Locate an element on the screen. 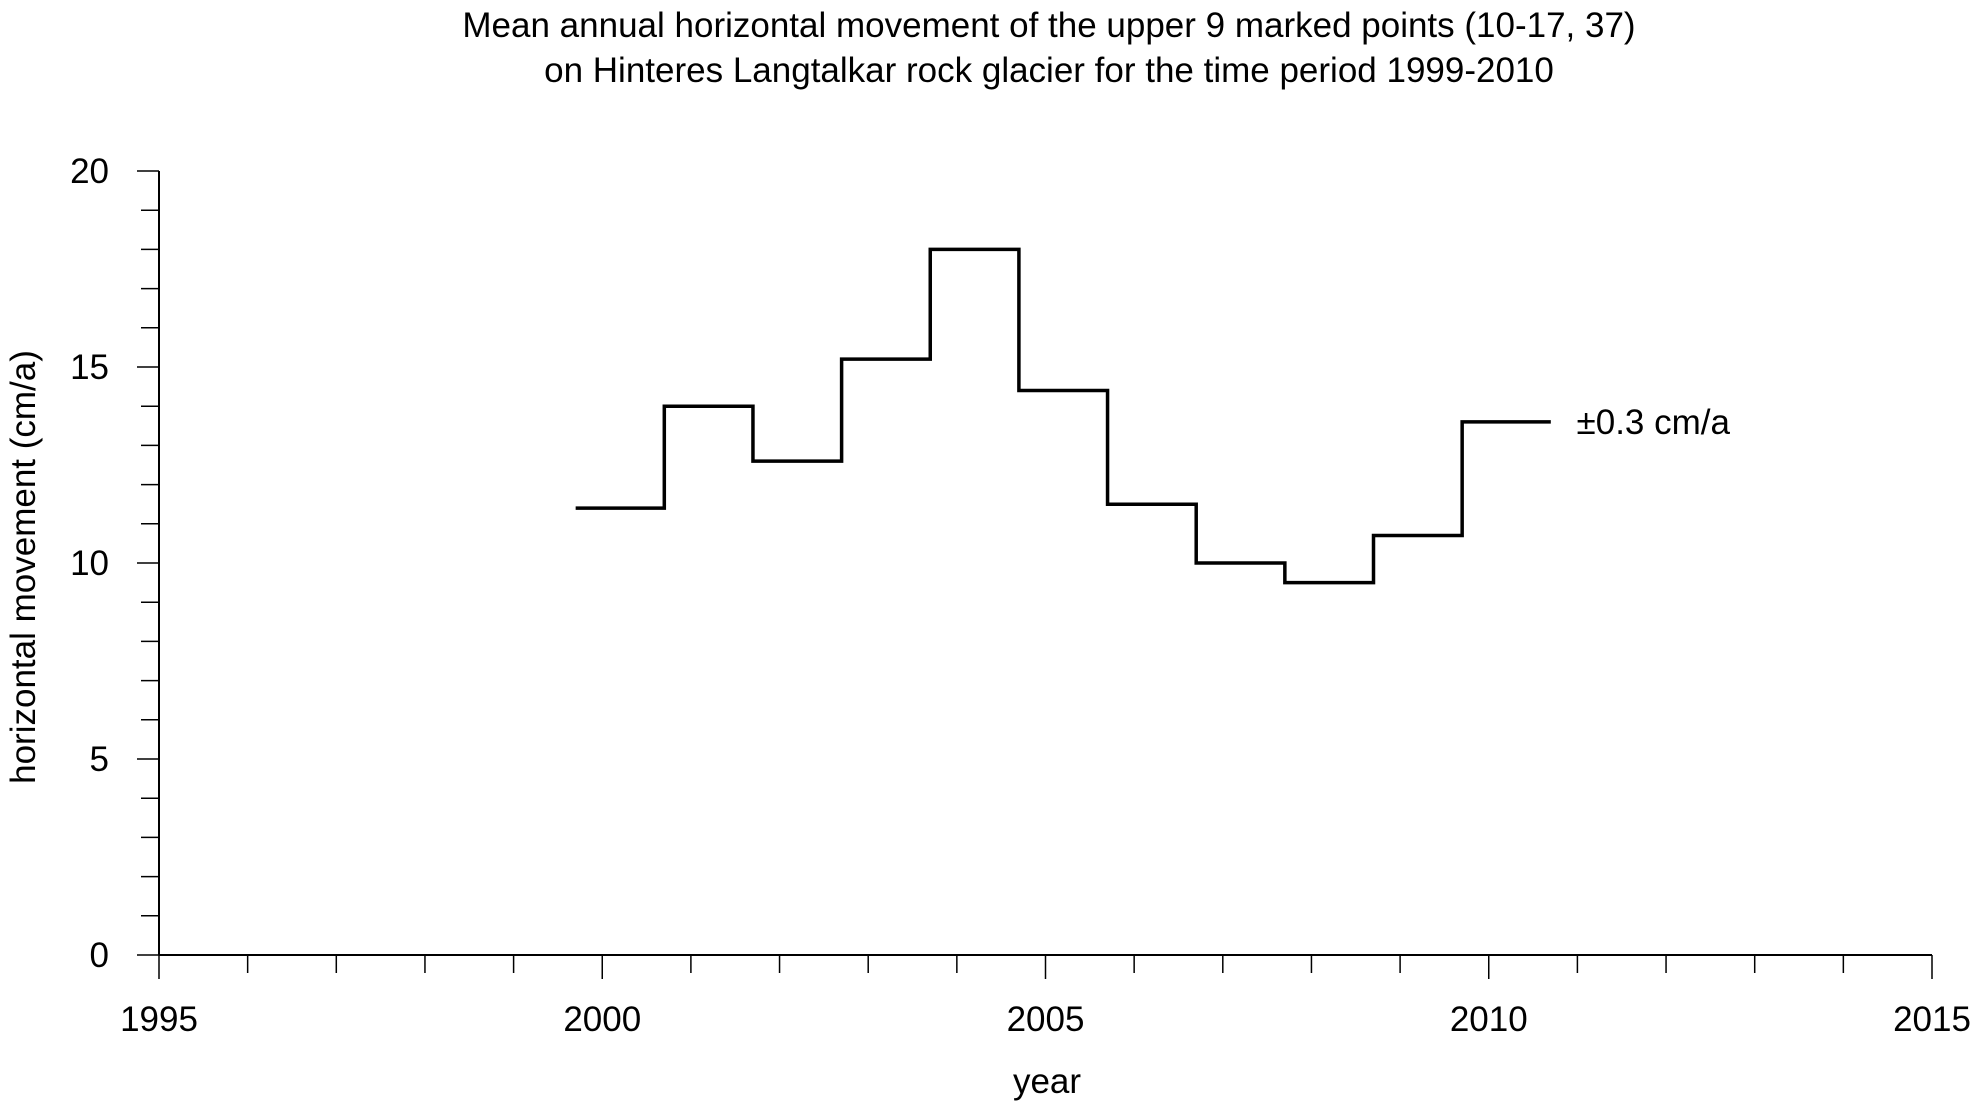  annotations: ±0.3 cm/a is located at coordinates (1654, 422).